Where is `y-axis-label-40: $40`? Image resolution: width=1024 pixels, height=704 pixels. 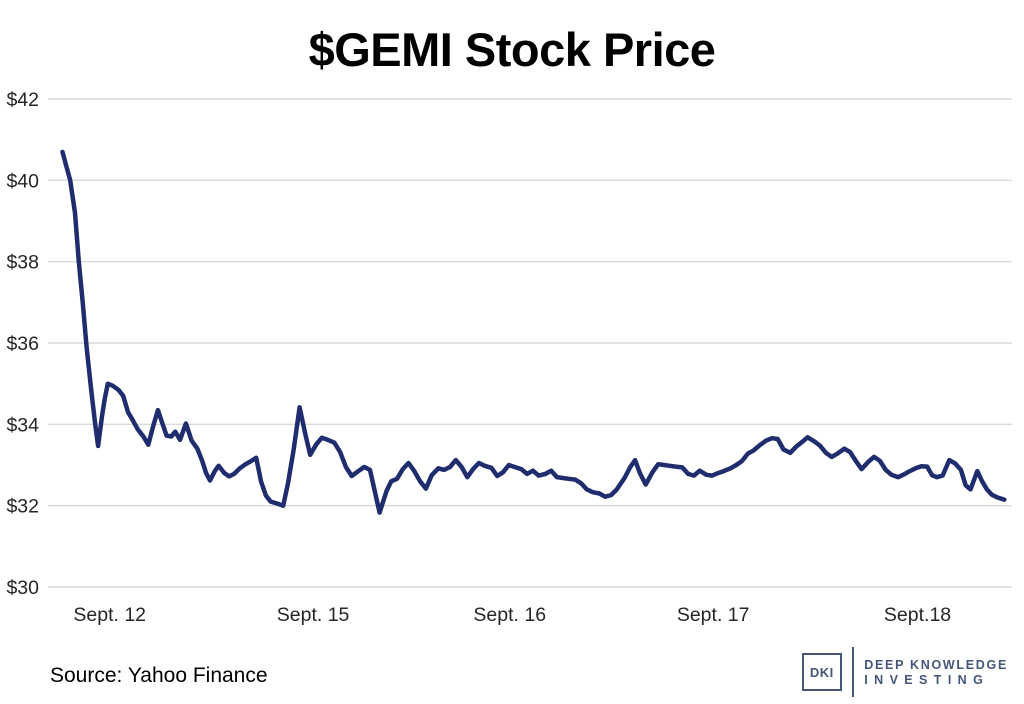 y-axis-label-40: $40 is located at coordinates (22, 181).